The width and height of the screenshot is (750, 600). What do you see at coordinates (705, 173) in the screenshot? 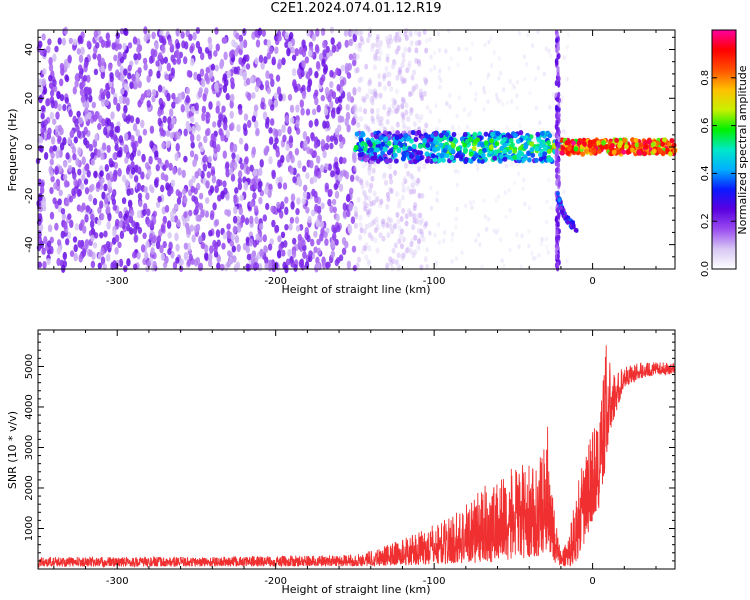
I see `colorbar-tick-label: 0.4` at bounding box center [705, 173].